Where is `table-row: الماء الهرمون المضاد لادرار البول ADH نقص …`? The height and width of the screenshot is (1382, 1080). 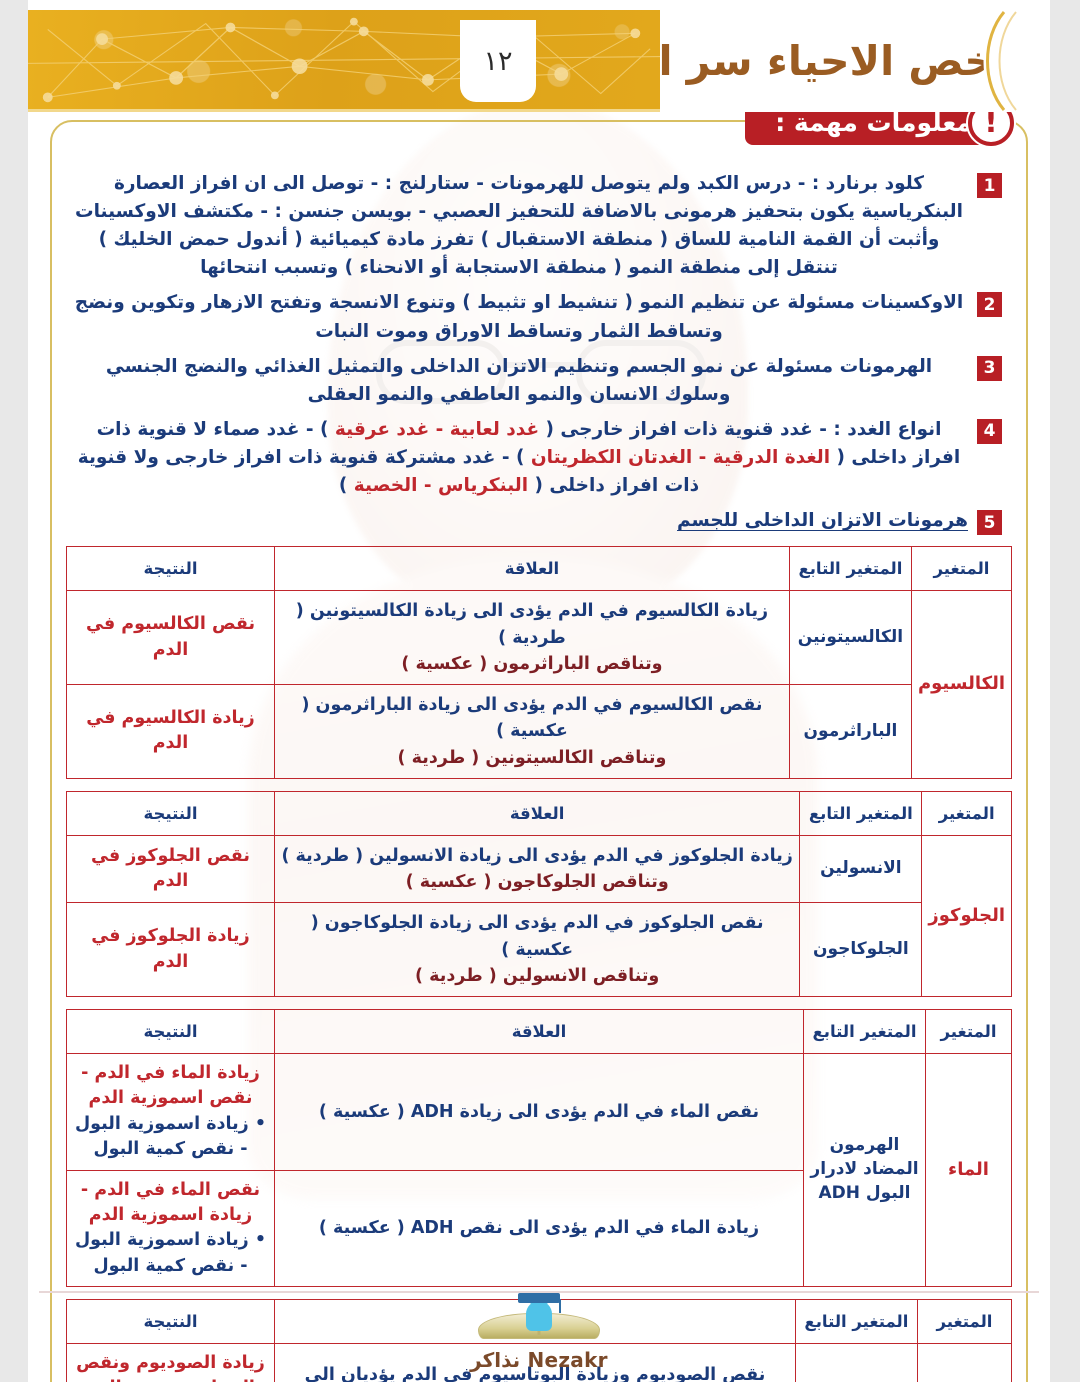
table-row: الماء الهرمون المضاد لادرار البول ADH نقص … is located at coordinates (539, 1170).